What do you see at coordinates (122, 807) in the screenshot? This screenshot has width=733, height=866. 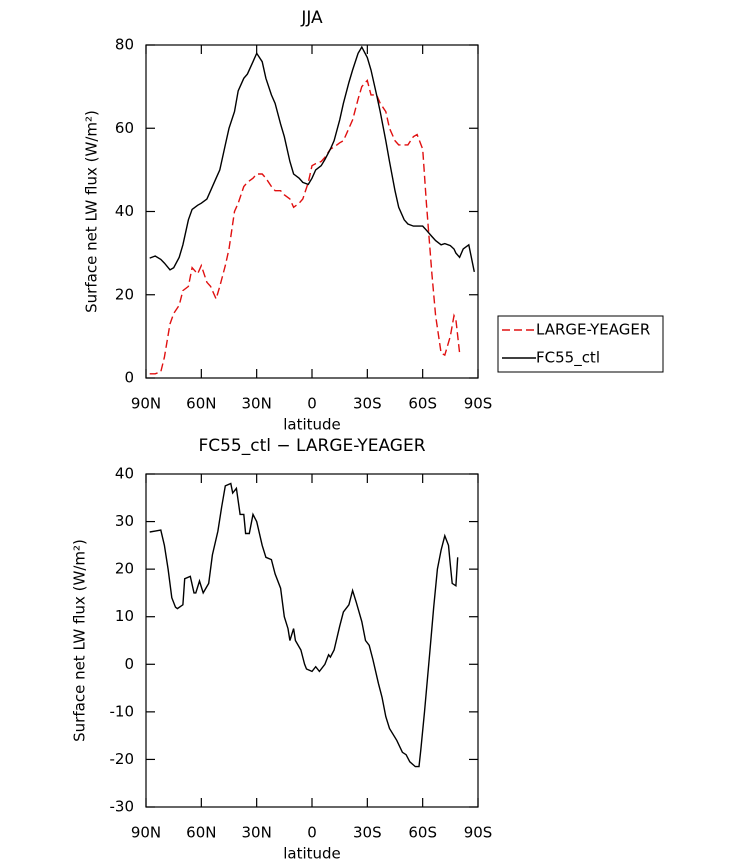 I see `y-tick-label: -30` at bounding box center [122, 807].